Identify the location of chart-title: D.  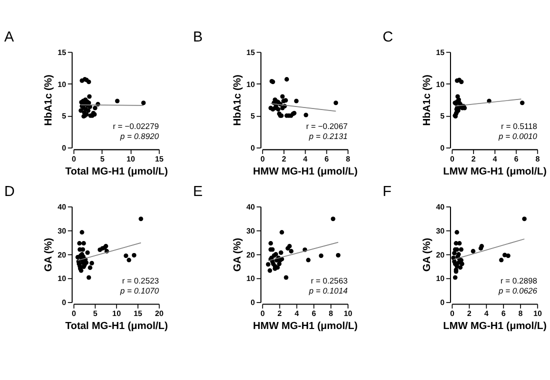
(9, 192).